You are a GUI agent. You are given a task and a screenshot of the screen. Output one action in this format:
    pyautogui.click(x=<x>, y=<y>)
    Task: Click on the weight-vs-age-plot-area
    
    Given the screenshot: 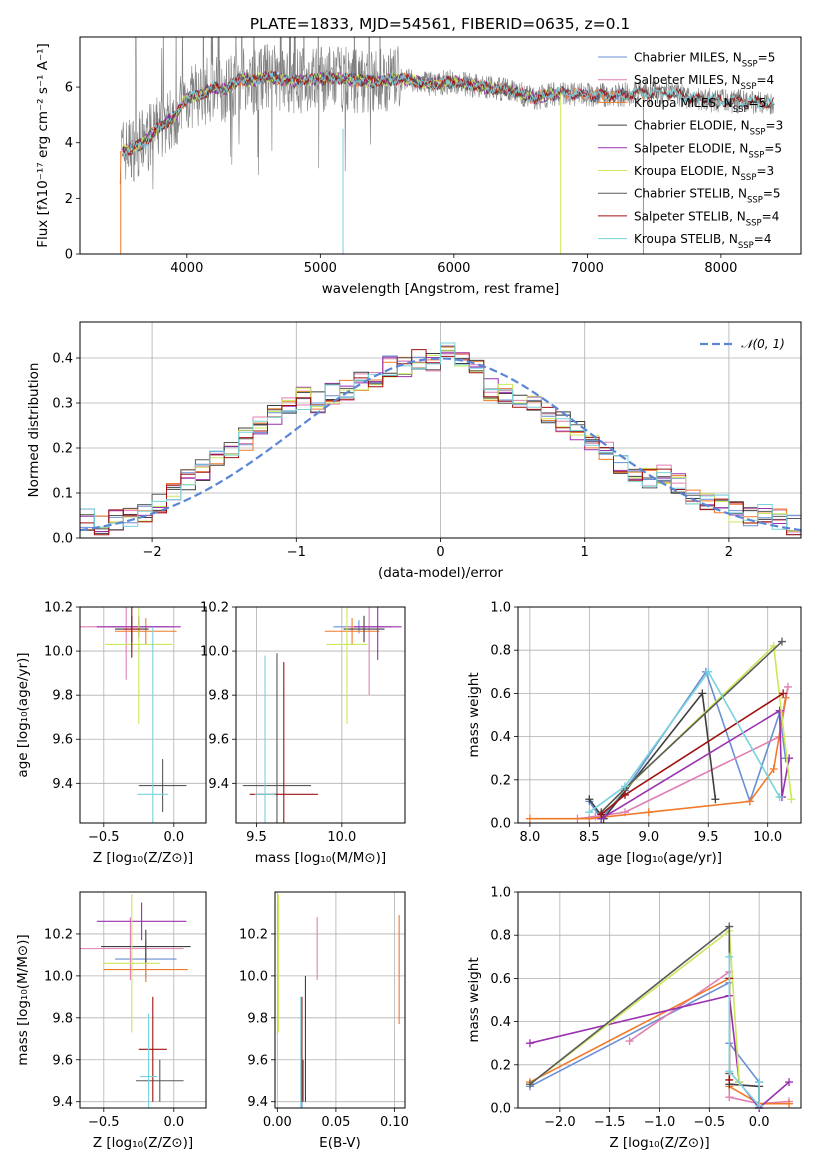 What is the action you would take?
    pyautogui.click(x=660, y=730)
    